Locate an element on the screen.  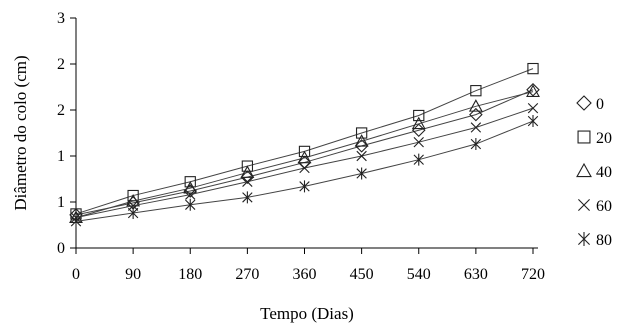
x-tick-label: 630 is located at coordinates (476, 274).